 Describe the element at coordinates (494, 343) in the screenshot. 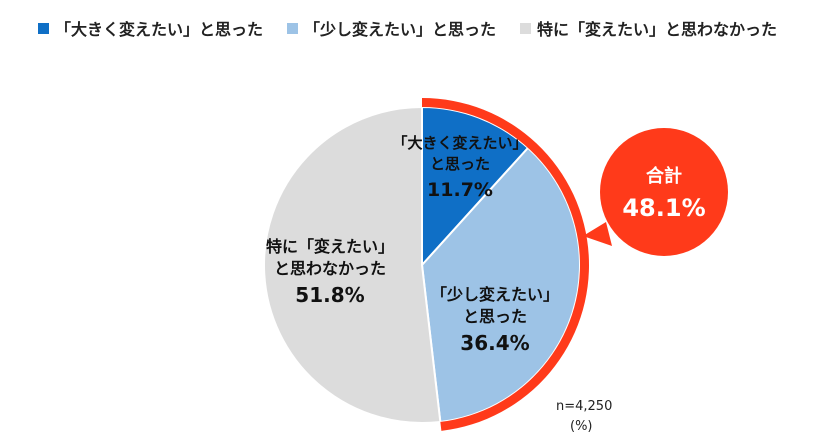

I see `slice-value: 36.4%` at that location.